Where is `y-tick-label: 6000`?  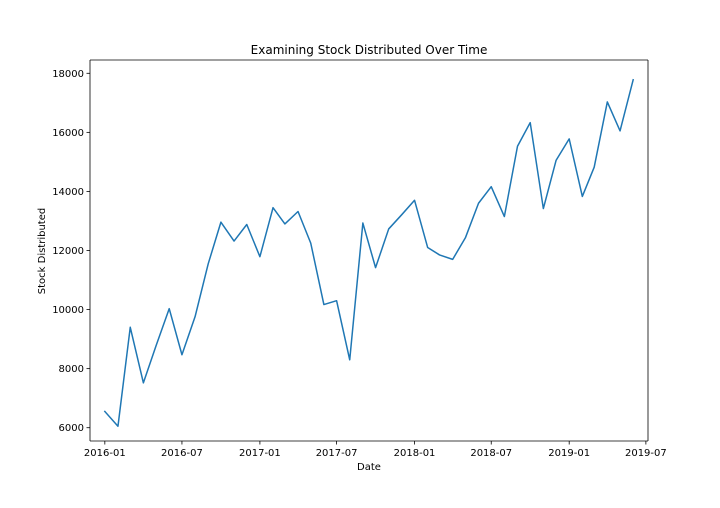
y-tick-label: 6000 is located at coordinates (71, 428).